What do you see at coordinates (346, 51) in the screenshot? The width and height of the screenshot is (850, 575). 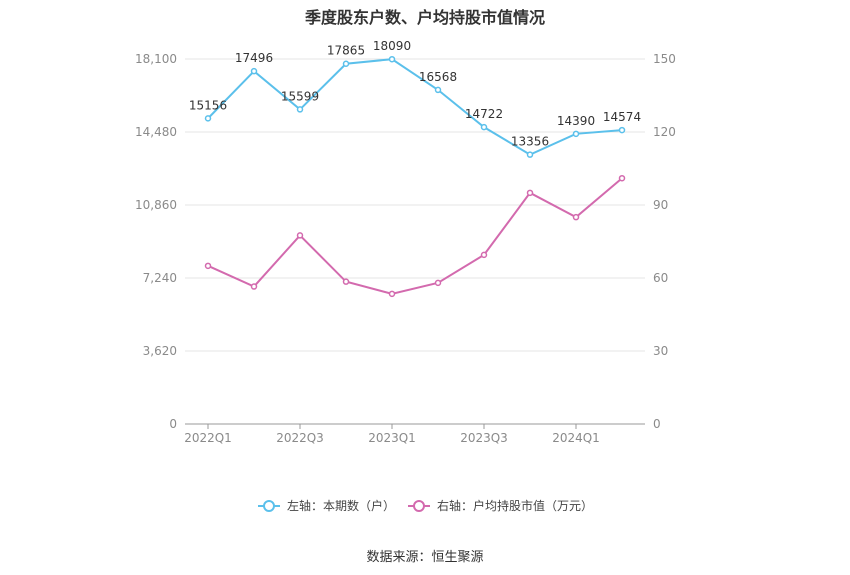 I see `data-label: 17865` at bounding box center [346, 51].